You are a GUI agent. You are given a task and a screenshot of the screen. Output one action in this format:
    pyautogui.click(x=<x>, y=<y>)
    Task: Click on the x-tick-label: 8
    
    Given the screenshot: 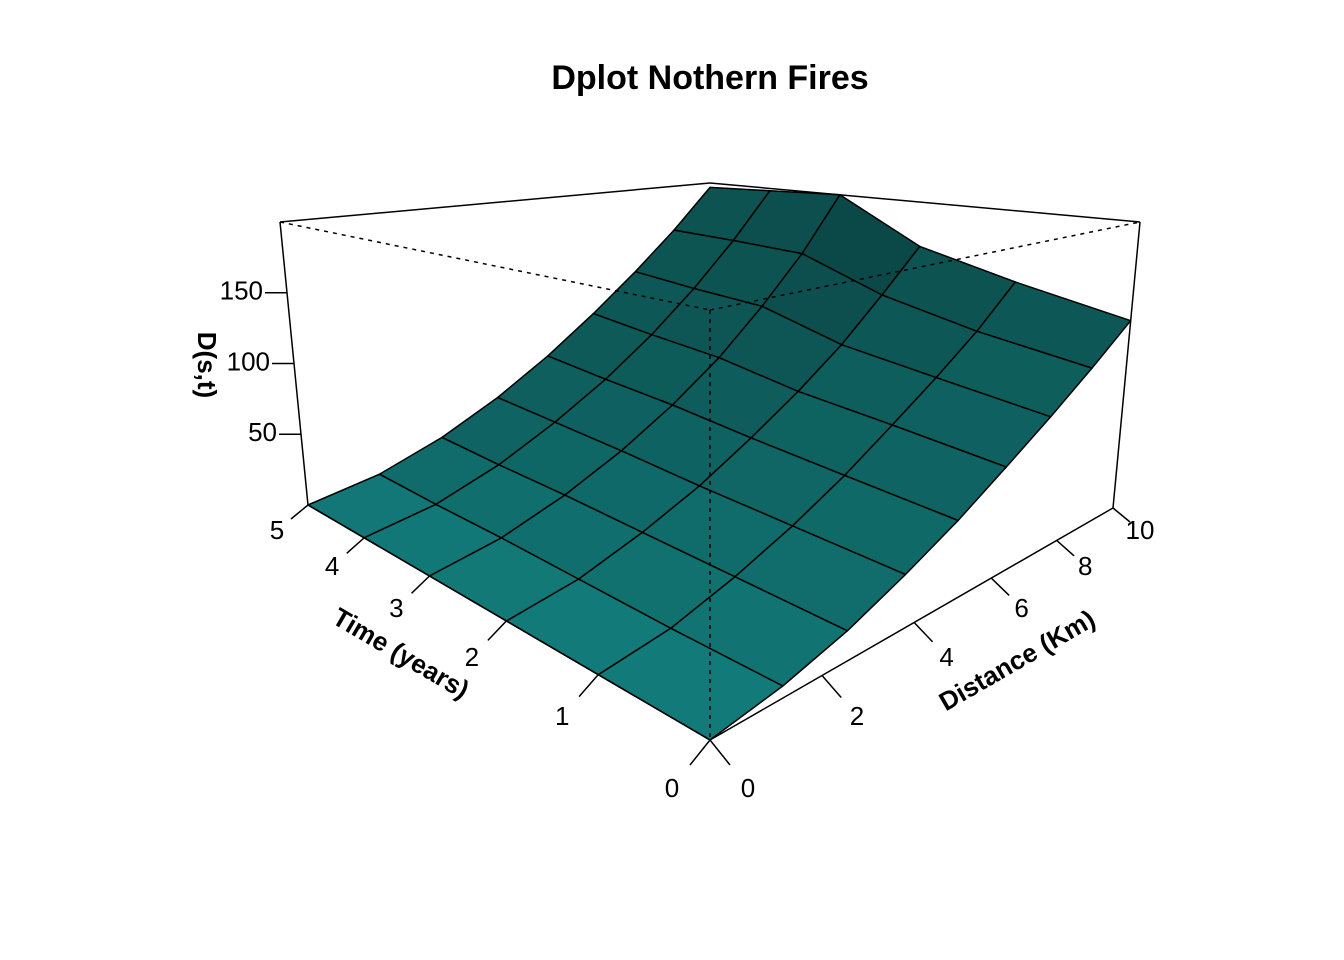 What is the action you would take?
    pyautogui.click(x=1085, y=566)
    